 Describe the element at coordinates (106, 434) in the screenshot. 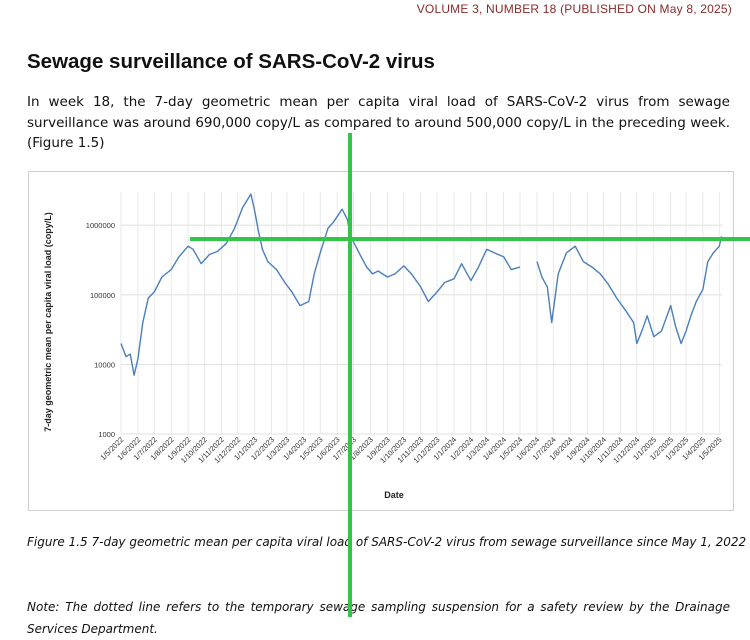

I see `y-tick-label: 1000` at that location.